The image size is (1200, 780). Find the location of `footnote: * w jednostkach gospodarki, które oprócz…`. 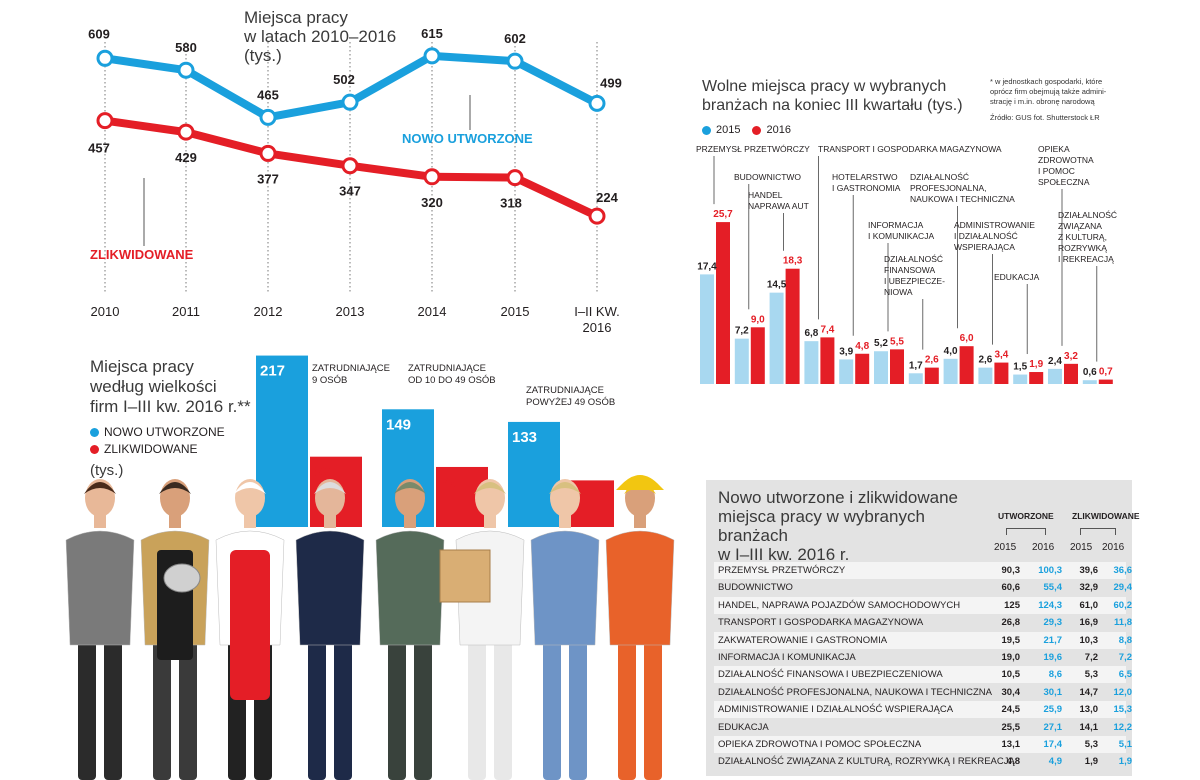

footnote: * w jednostkach gospodarki, które oprócz… is located at coordinates (1048, 100).